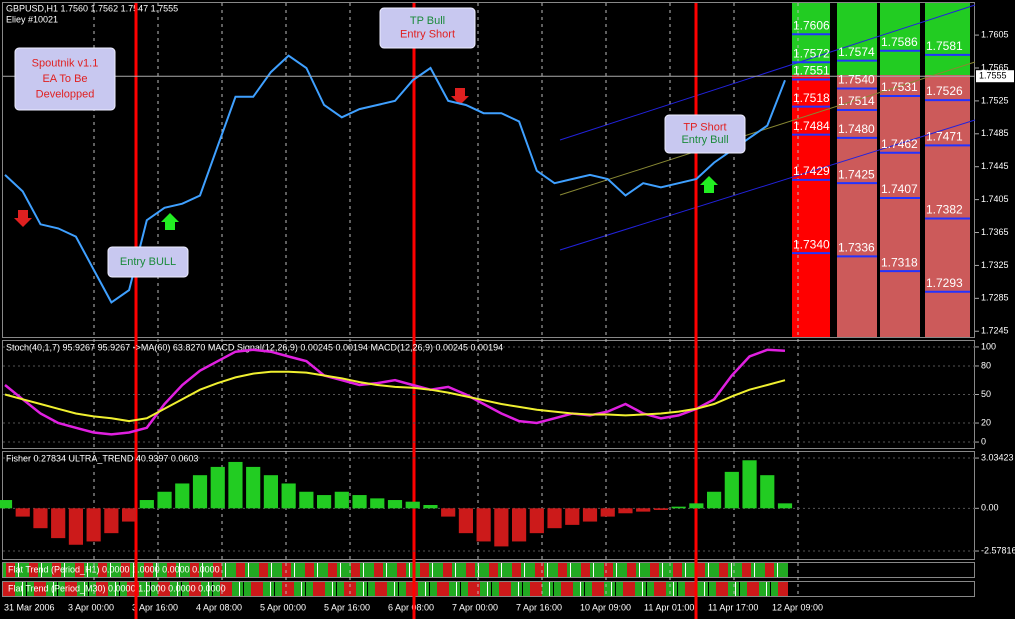 The width and height of the screenshot is (1015, 619). I want to click on level-label: 1.7526, so click(944, 91).